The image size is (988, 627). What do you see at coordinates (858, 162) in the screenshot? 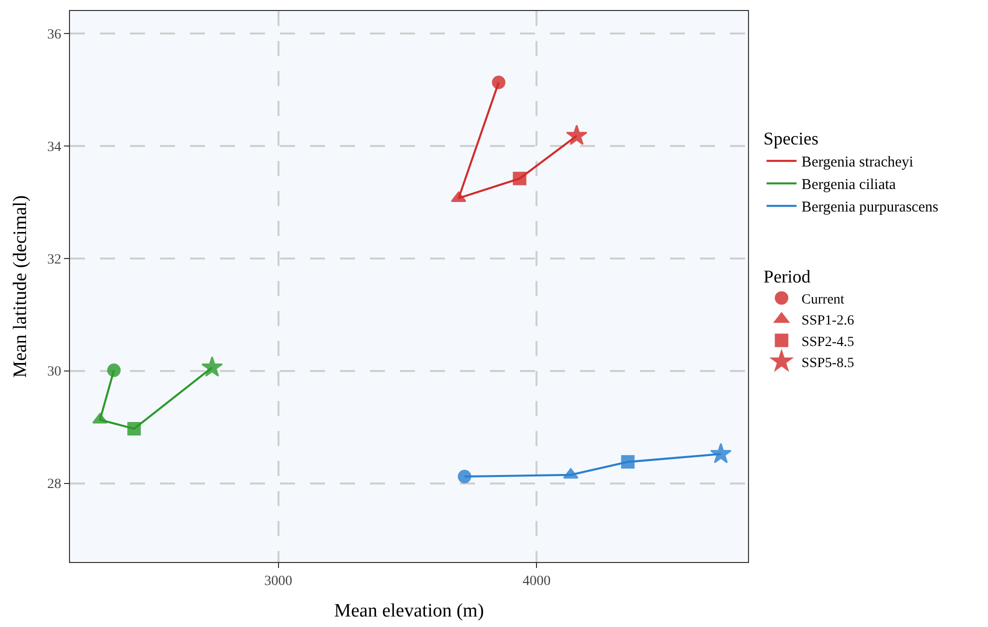
I see `legend-label: Bergenia stracheyi` at bounding box center [858, 162].